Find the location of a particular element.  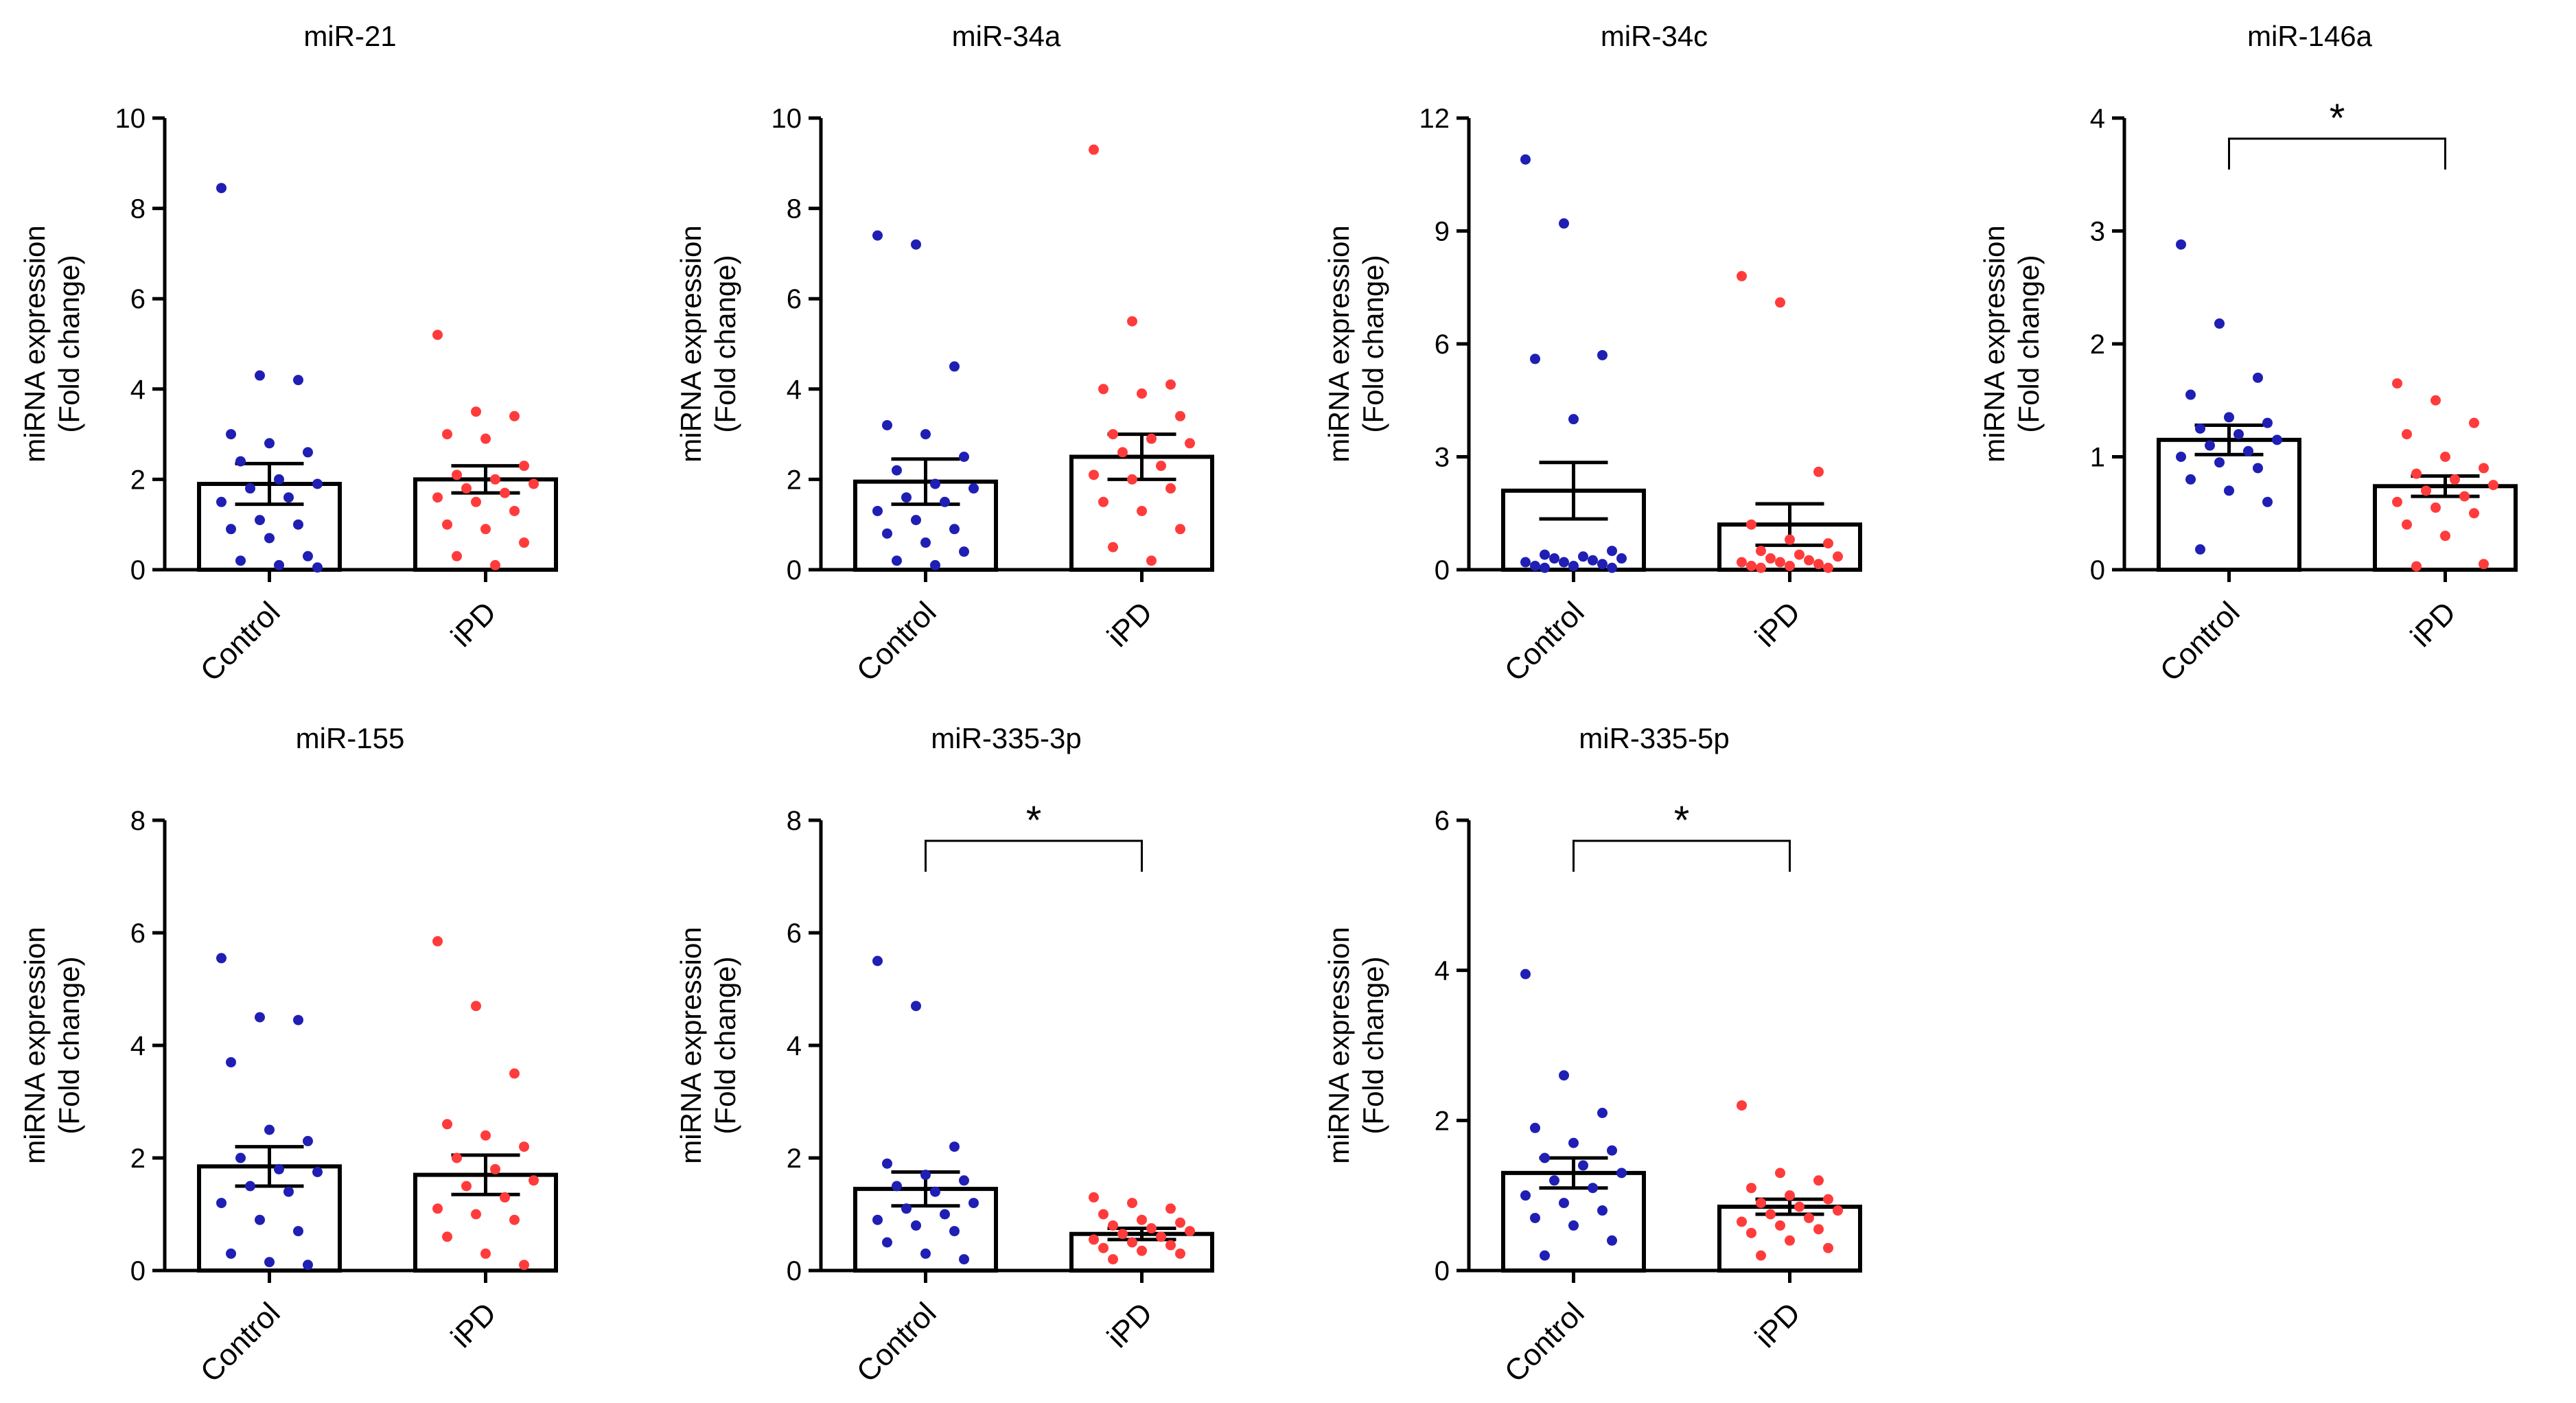

category-label-control: Control is located at coordinates (240, 1343).